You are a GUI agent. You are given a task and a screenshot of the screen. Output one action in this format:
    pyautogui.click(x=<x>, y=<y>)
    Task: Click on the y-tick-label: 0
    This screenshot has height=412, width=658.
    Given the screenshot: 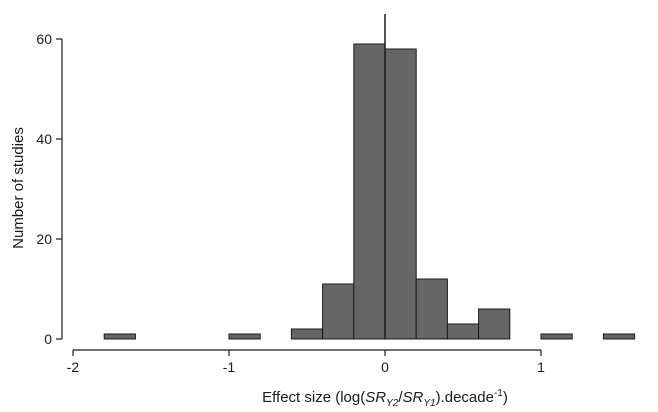 What is the action you would take?
    pyautogui.click(x=48, y=339)
    